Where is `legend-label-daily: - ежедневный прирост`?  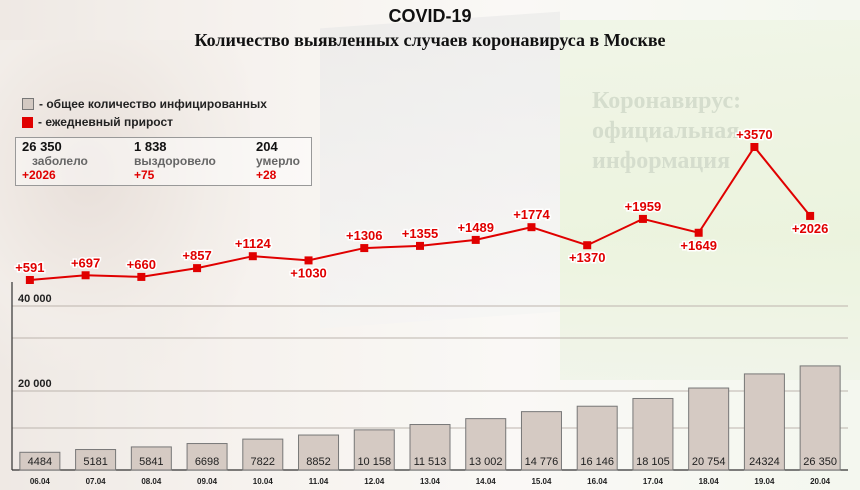 legend-label-daily: - ежедневный прирост is located at coordinates (105, 122).